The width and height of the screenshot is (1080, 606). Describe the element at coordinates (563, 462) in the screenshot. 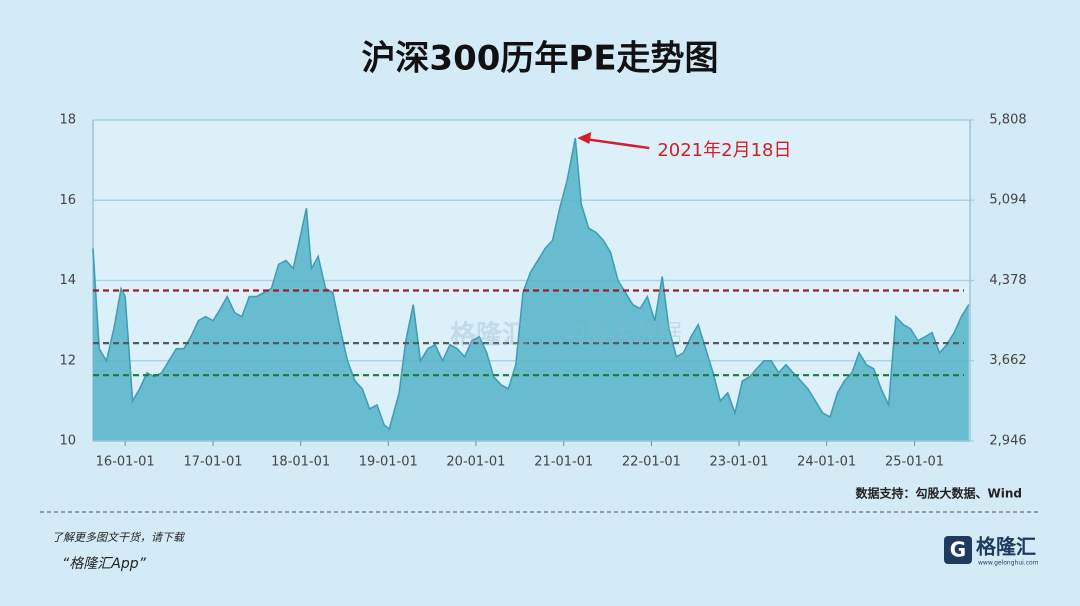

I see `x-tick-label: 21-01-01` at that location.